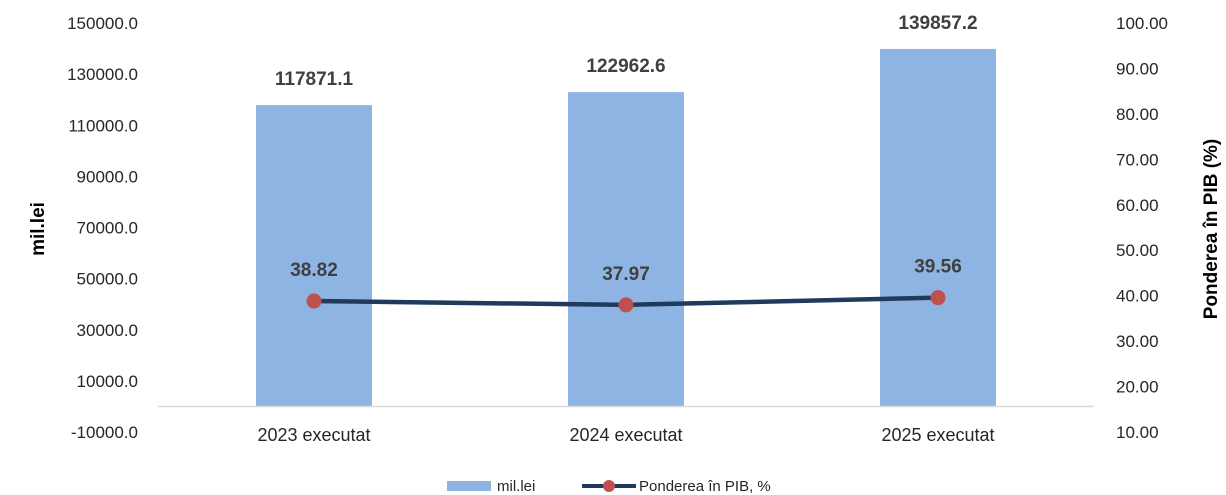  What do you see at coordinates (38, 229) in the screenshot?
I see `left-axis-title: mil.lei` at bounding box center [38, 229].